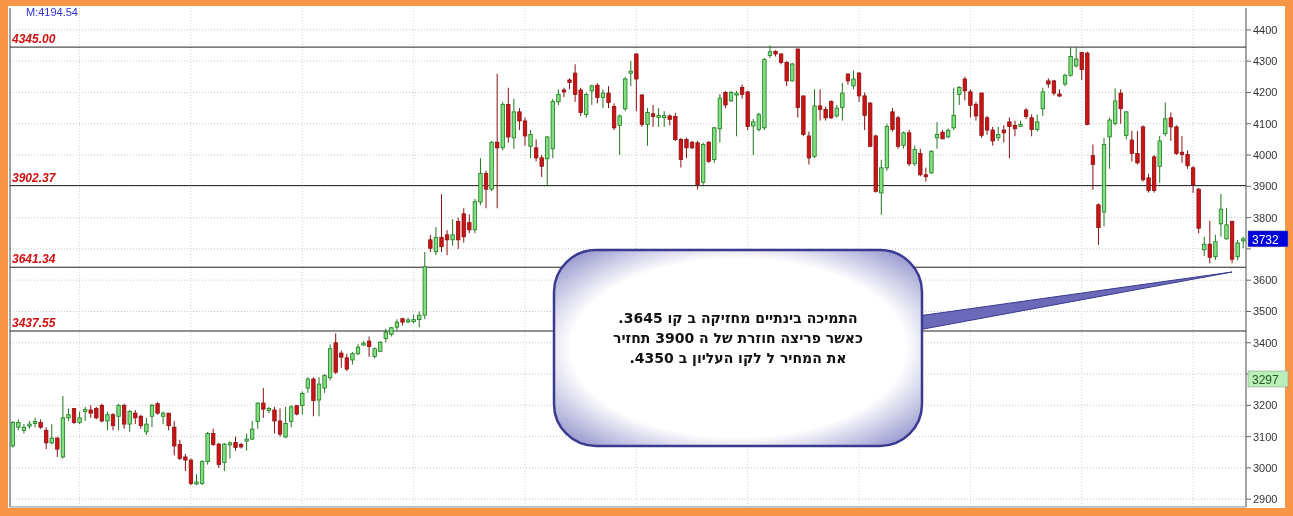  I want to click on y-tick-label: 2900, so click(1265, 499).